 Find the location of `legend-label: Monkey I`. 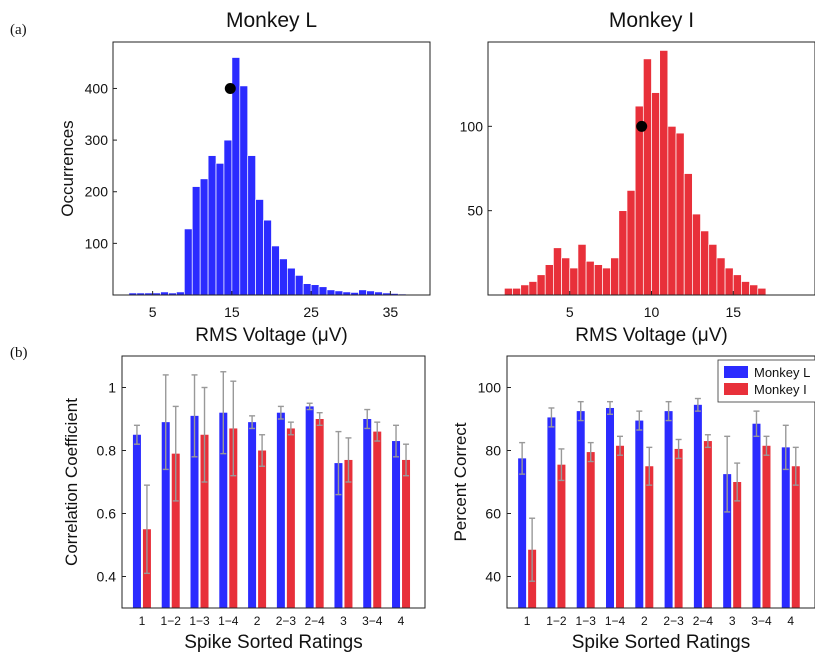

legend-label: Monkey I is located at coordinates (780, 389).